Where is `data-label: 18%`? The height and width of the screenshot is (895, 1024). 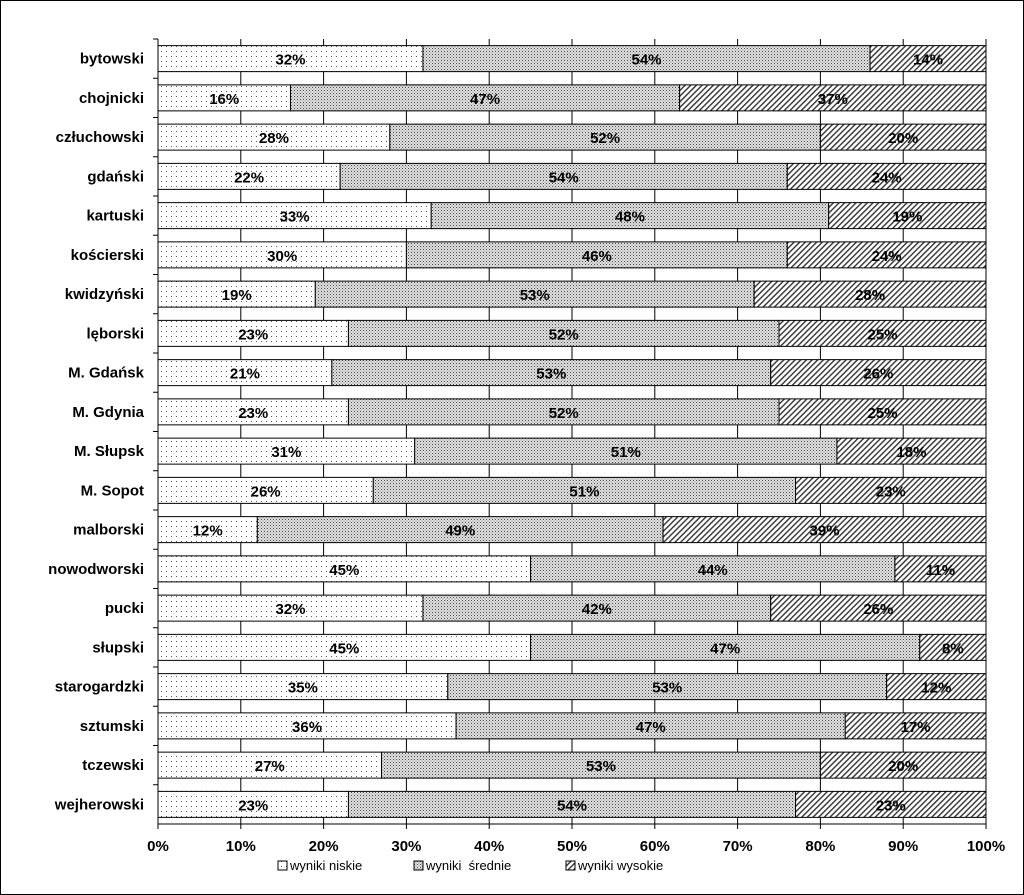
data-label: 18% is located at coordinates (911, 452).